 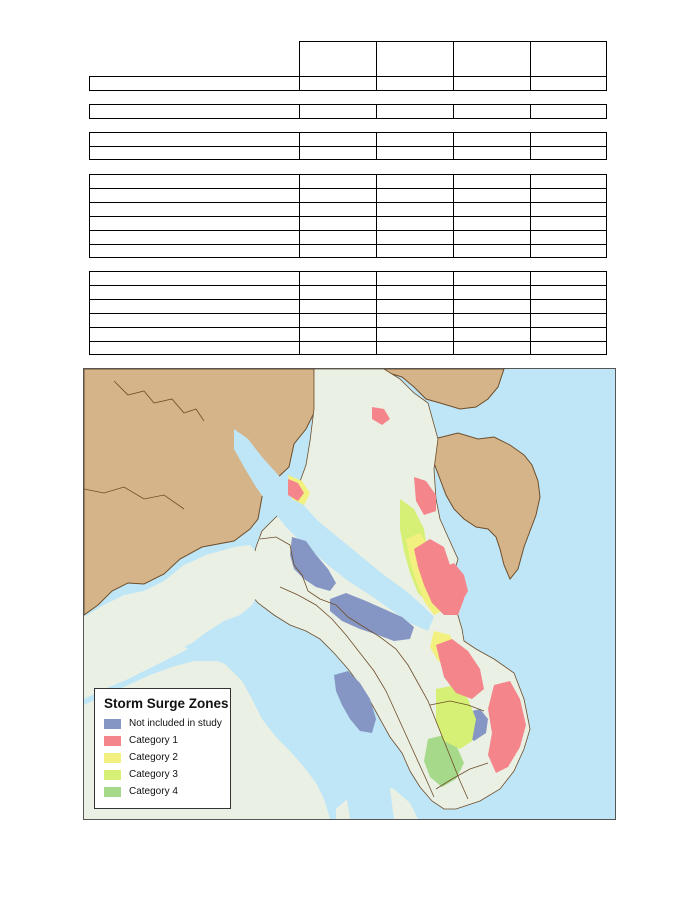 I want to click on legend-item-category-3: Category 3, so click(x=167, y=774).